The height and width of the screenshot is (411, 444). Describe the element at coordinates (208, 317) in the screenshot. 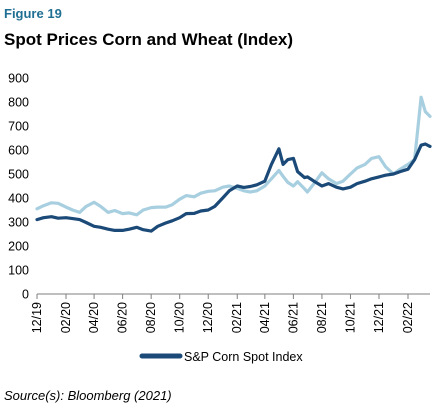

I see `x-tick-label: 12/20` at that location.